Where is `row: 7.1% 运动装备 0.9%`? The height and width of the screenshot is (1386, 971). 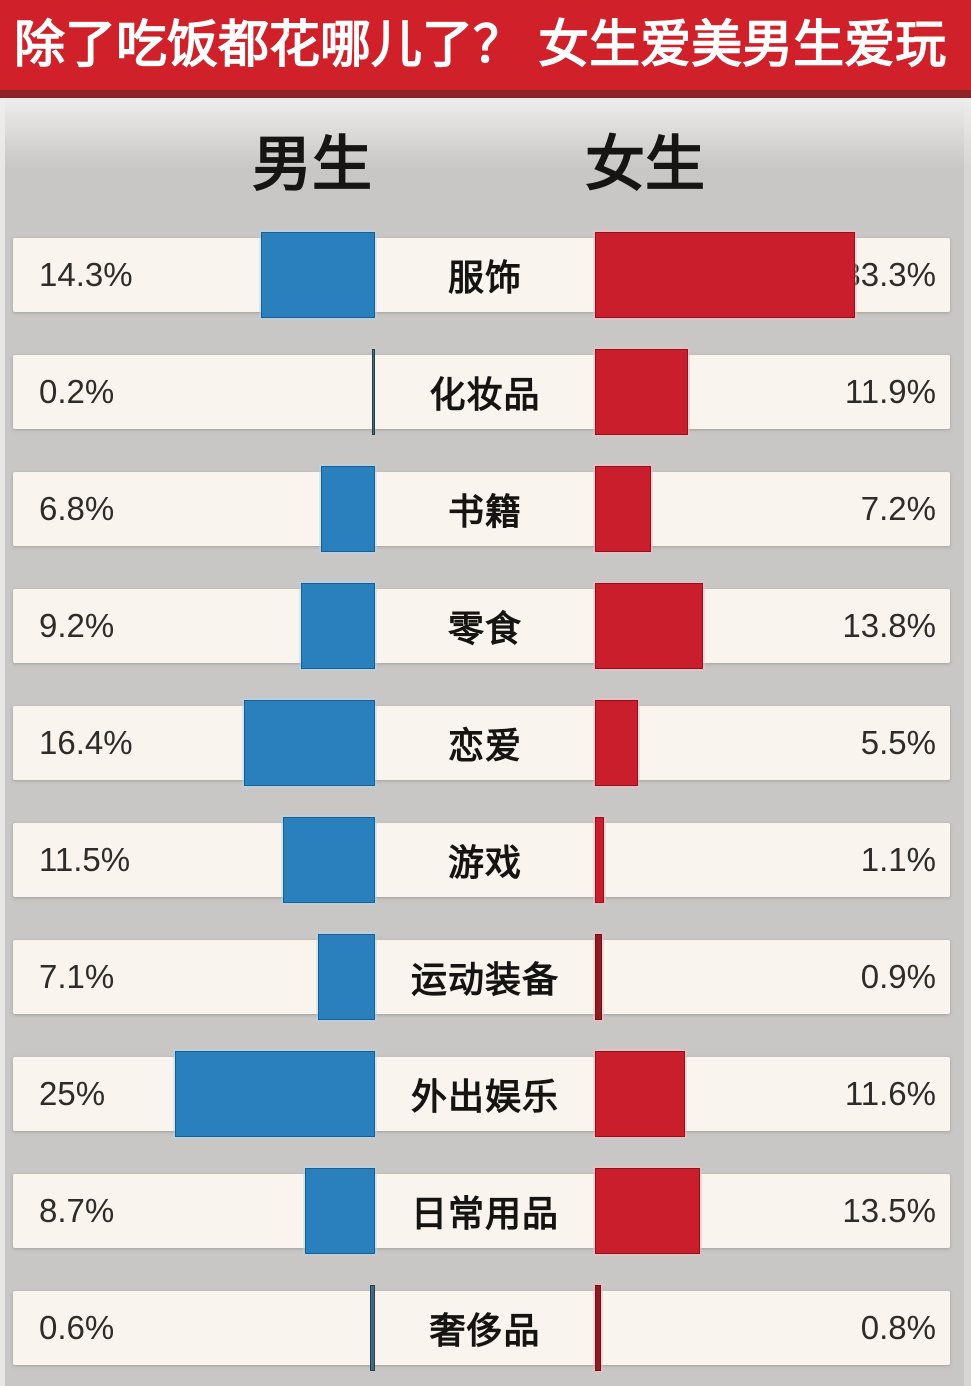 row: 7.1% 运动装备 0.9% is located at coordinates (481, 977).